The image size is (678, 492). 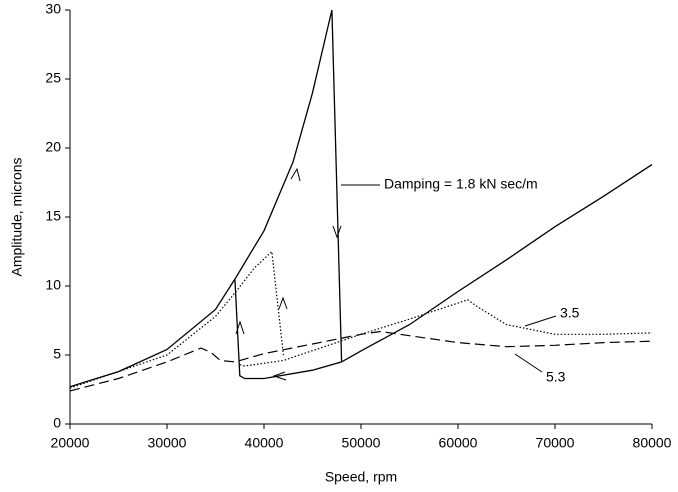 What do you see at coordinates (361, 361) in the screenshot?
I see `series-line` at bounding box center [361, 361].